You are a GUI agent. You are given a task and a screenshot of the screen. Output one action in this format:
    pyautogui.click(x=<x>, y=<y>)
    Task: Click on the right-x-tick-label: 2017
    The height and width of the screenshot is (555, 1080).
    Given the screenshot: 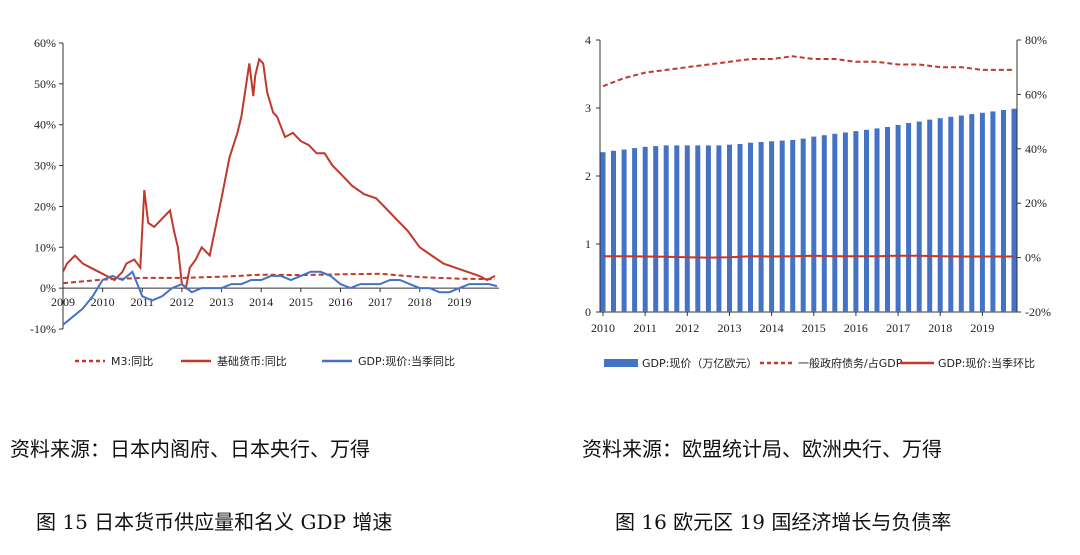 What is the action you would take?
    pyautogui.click(x=898, y=328)
    